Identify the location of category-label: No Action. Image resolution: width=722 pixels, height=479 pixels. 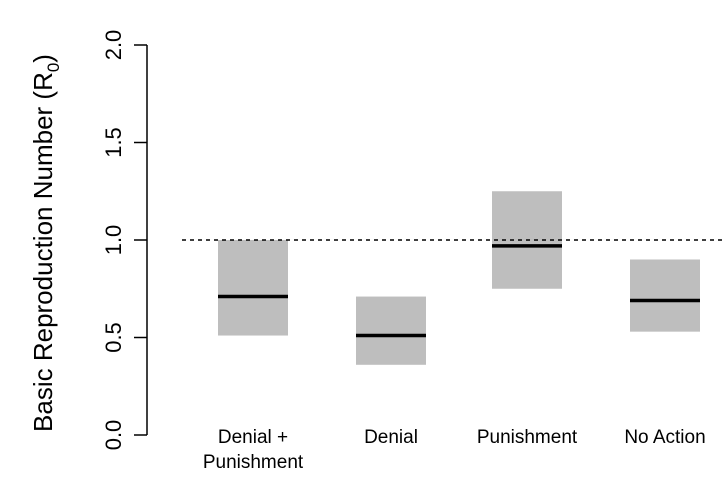
(664, 437).